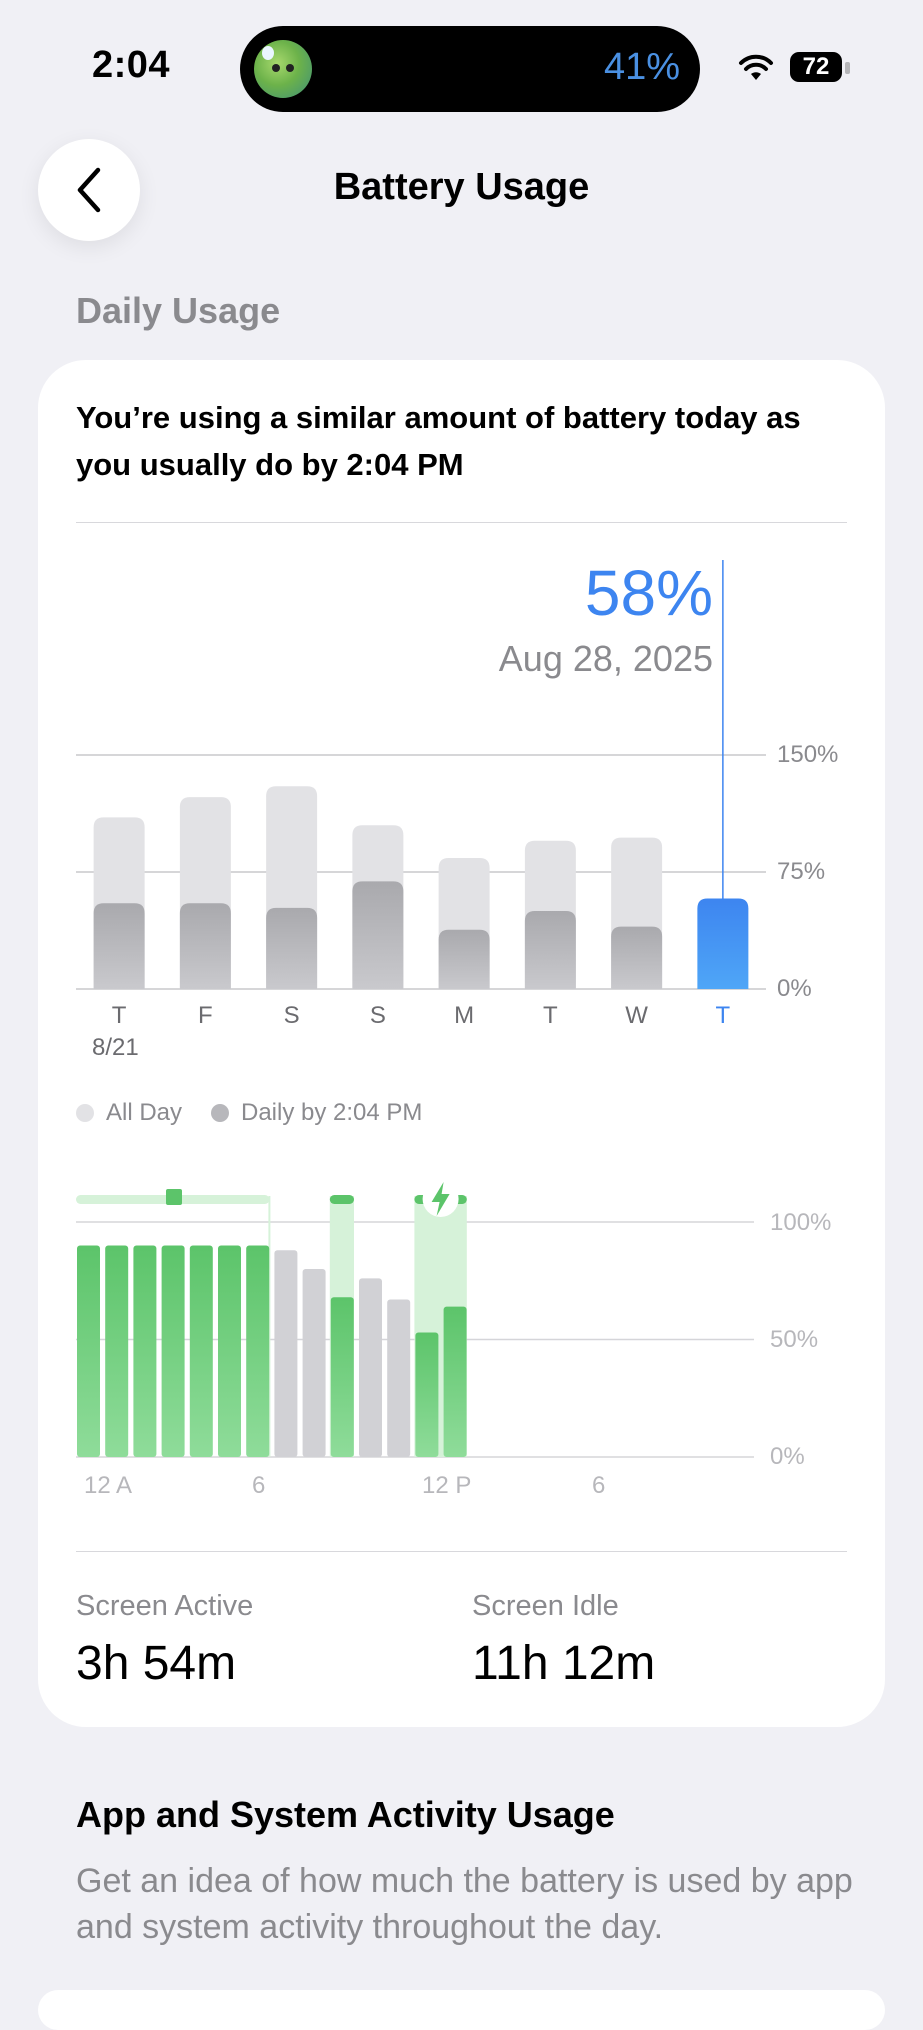  Describe the element at coordinates (440, 1199) in the screenshot. I see `bolt-icon` at that location.